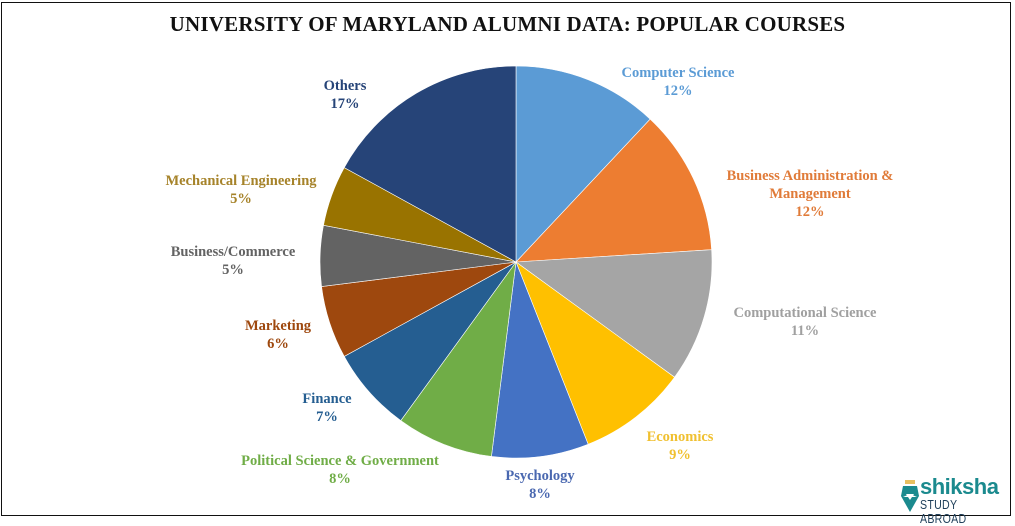 The width and height of the screenshot is (1015, 526). Describe the element at coordinates (810, 194) in the screenshot. I see `label-business-administration: Business Administration & Management 12%` at that location.